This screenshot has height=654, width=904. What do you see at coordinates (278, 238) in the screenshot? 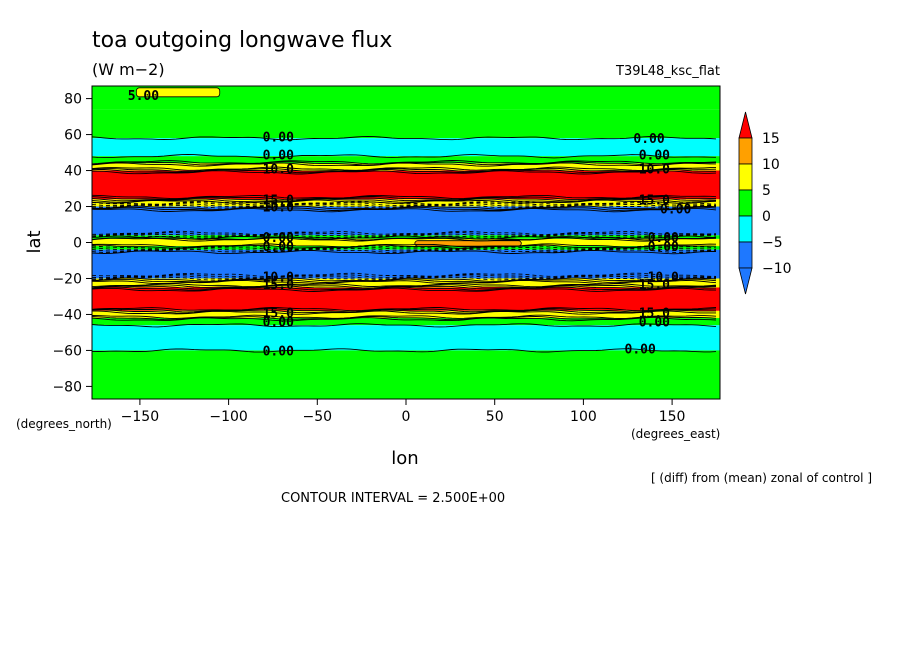
I see `contour-label-11: 0.00` at bounding box center [278, 238].